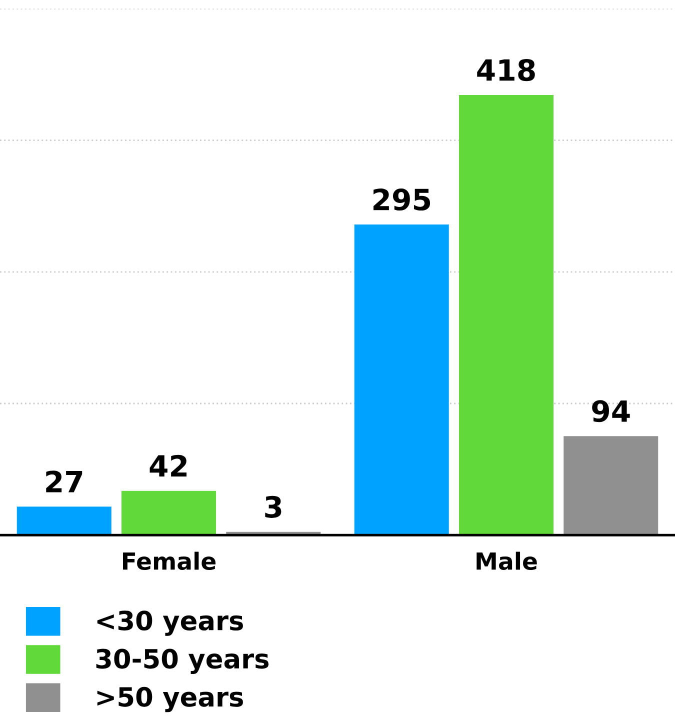 The width and height of the screenshot is (675, 728). Describe the element at coordinates (169, 561) in the screenshot. I see `x-tick-label: Female` at that location.